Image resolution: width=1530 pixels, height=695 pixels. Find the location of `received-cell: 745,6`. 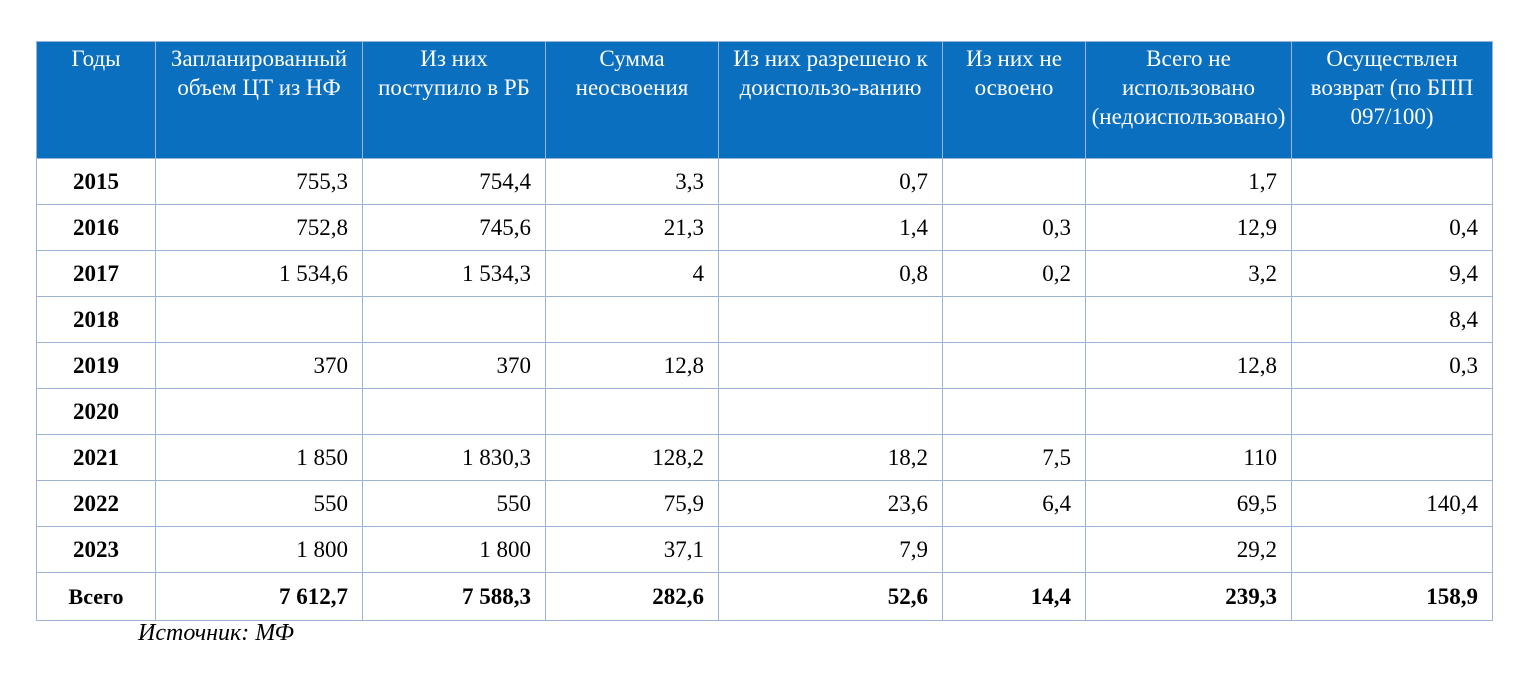

received-cell: 745,6 is located at coordinates (454, 227).